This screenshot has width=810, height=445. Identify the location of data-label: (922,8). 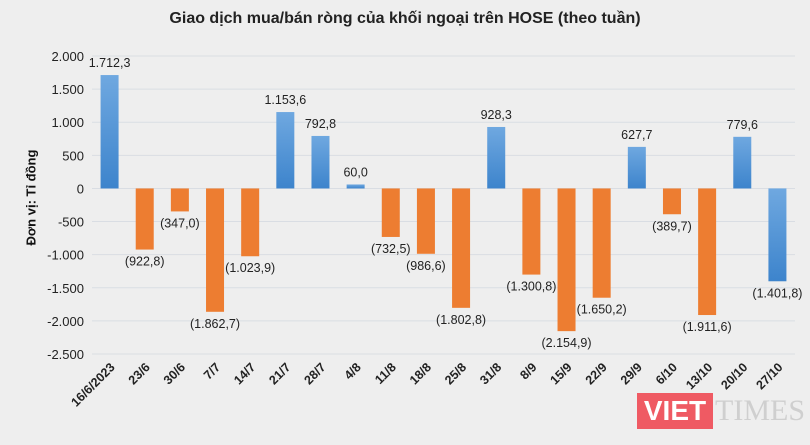
(145, 262).